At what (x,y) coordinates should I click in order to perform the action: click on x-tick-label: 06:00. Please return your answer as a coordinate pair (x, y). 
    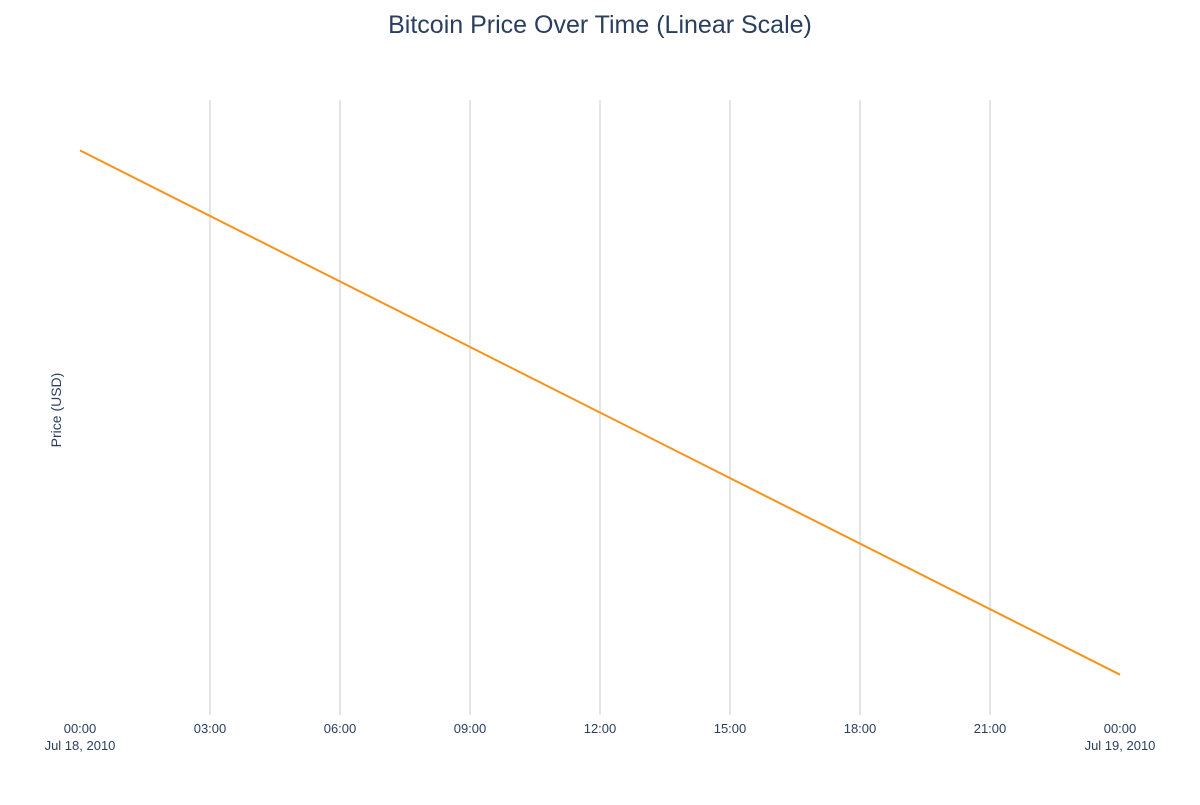
    Looking at the image, I should click on (340, 728).